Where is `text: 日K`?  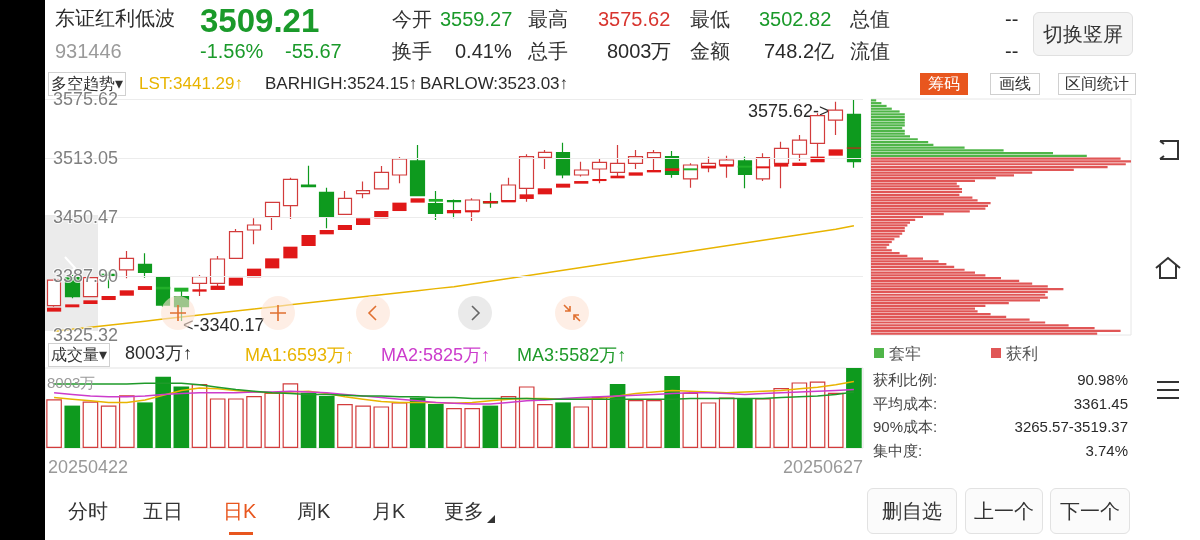
text: 日K is located at coordinates (240, 511).